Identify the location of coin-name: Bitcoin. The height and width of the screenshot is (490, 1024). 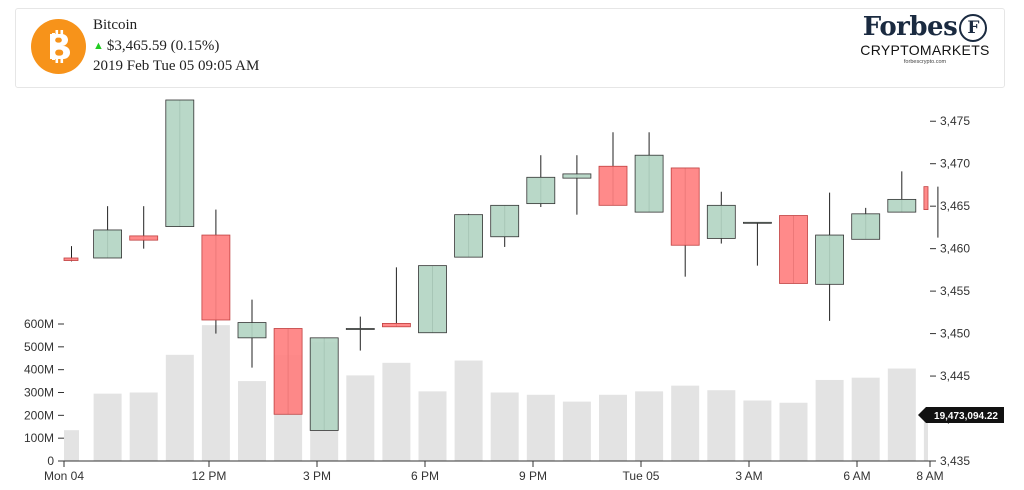
(115, 25).